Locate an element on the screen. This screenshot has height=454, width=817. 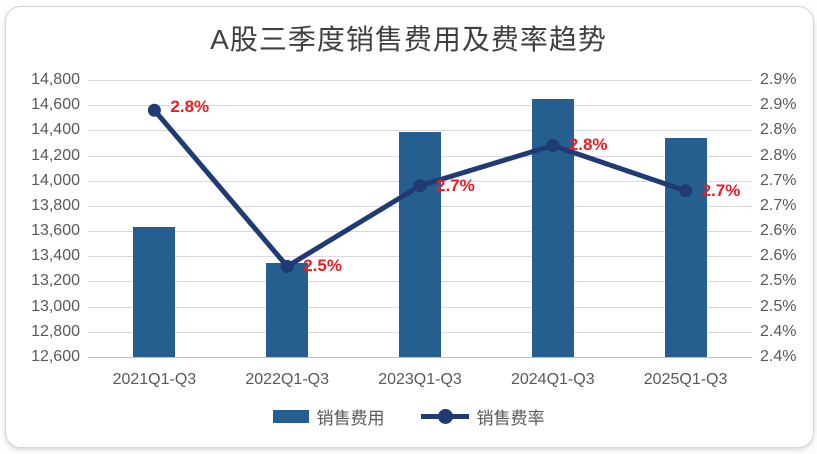
y-axis-left-tick-label: 14,400 is located at coordinates (55, 130).